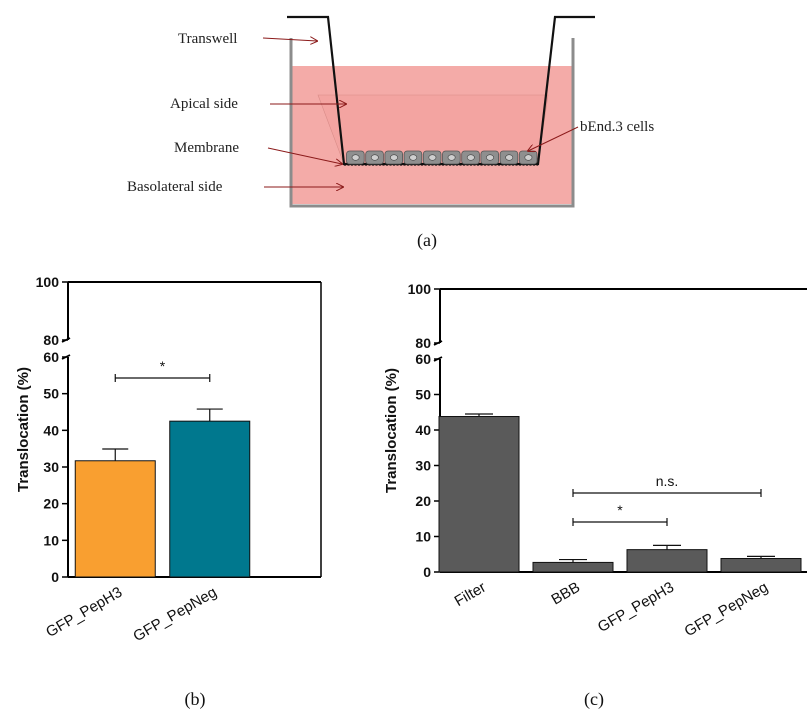 The height and width of the screenshot is (717, 807). I want to click on label-transwell: Transwell, so click(207, 39).